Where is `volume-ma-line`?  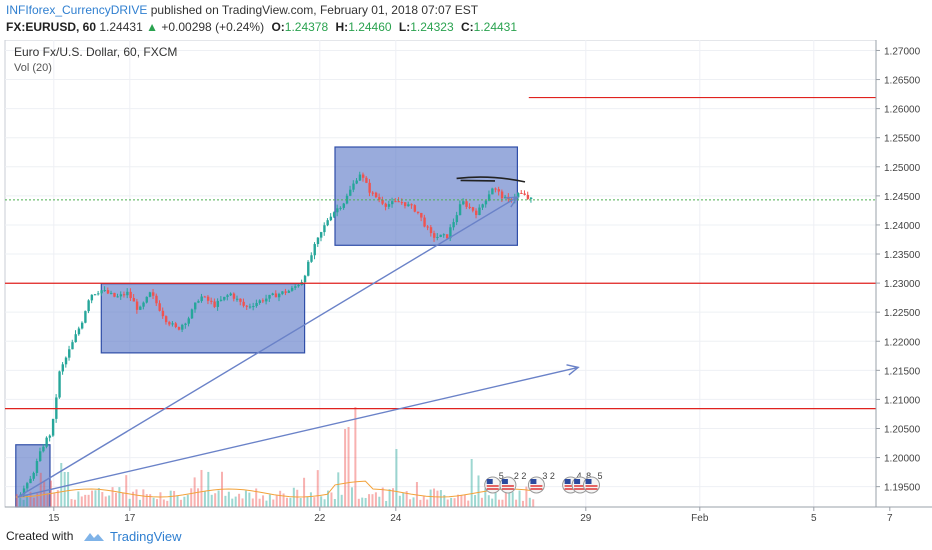 volume-ma-line is located at coordinates (274, 489).